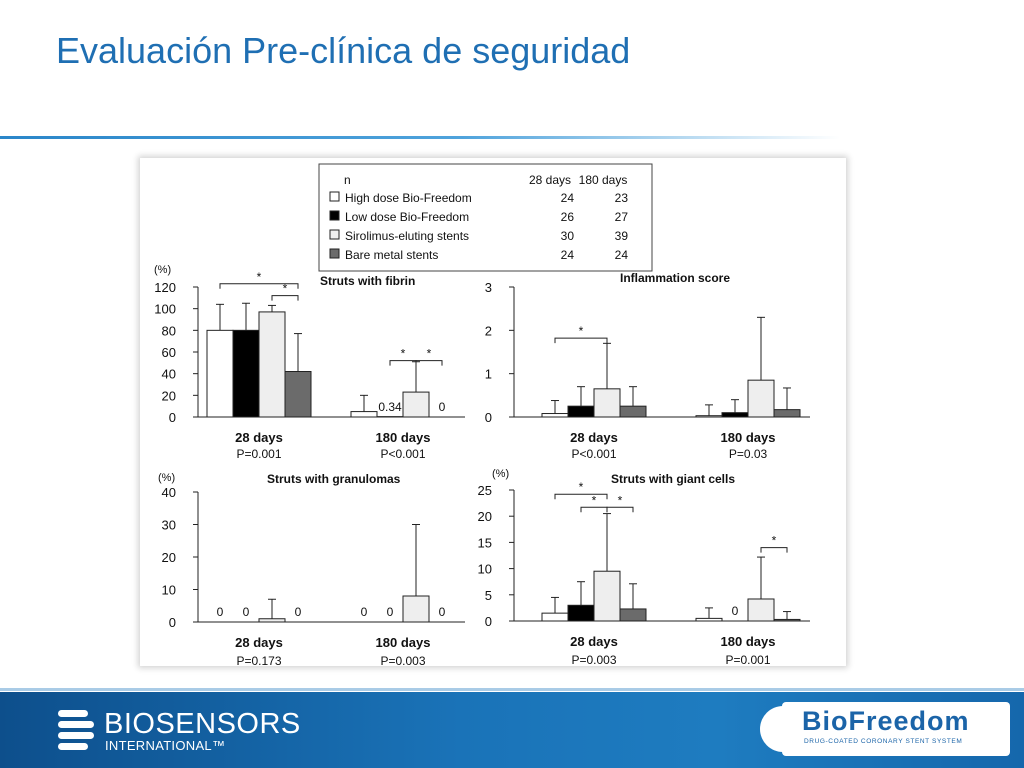 Image resolution: width=1024 pixels, height=768 pixels. What do you see at coordinates (622, 236) in the screenshot?
I see `legend-row-180-days: 39` at bounding box center [622, 236].